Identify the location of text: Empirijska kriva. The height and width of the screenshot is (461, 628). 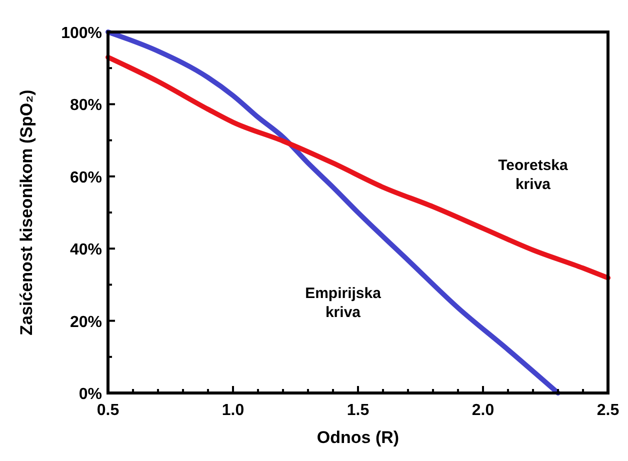
(343, 302).